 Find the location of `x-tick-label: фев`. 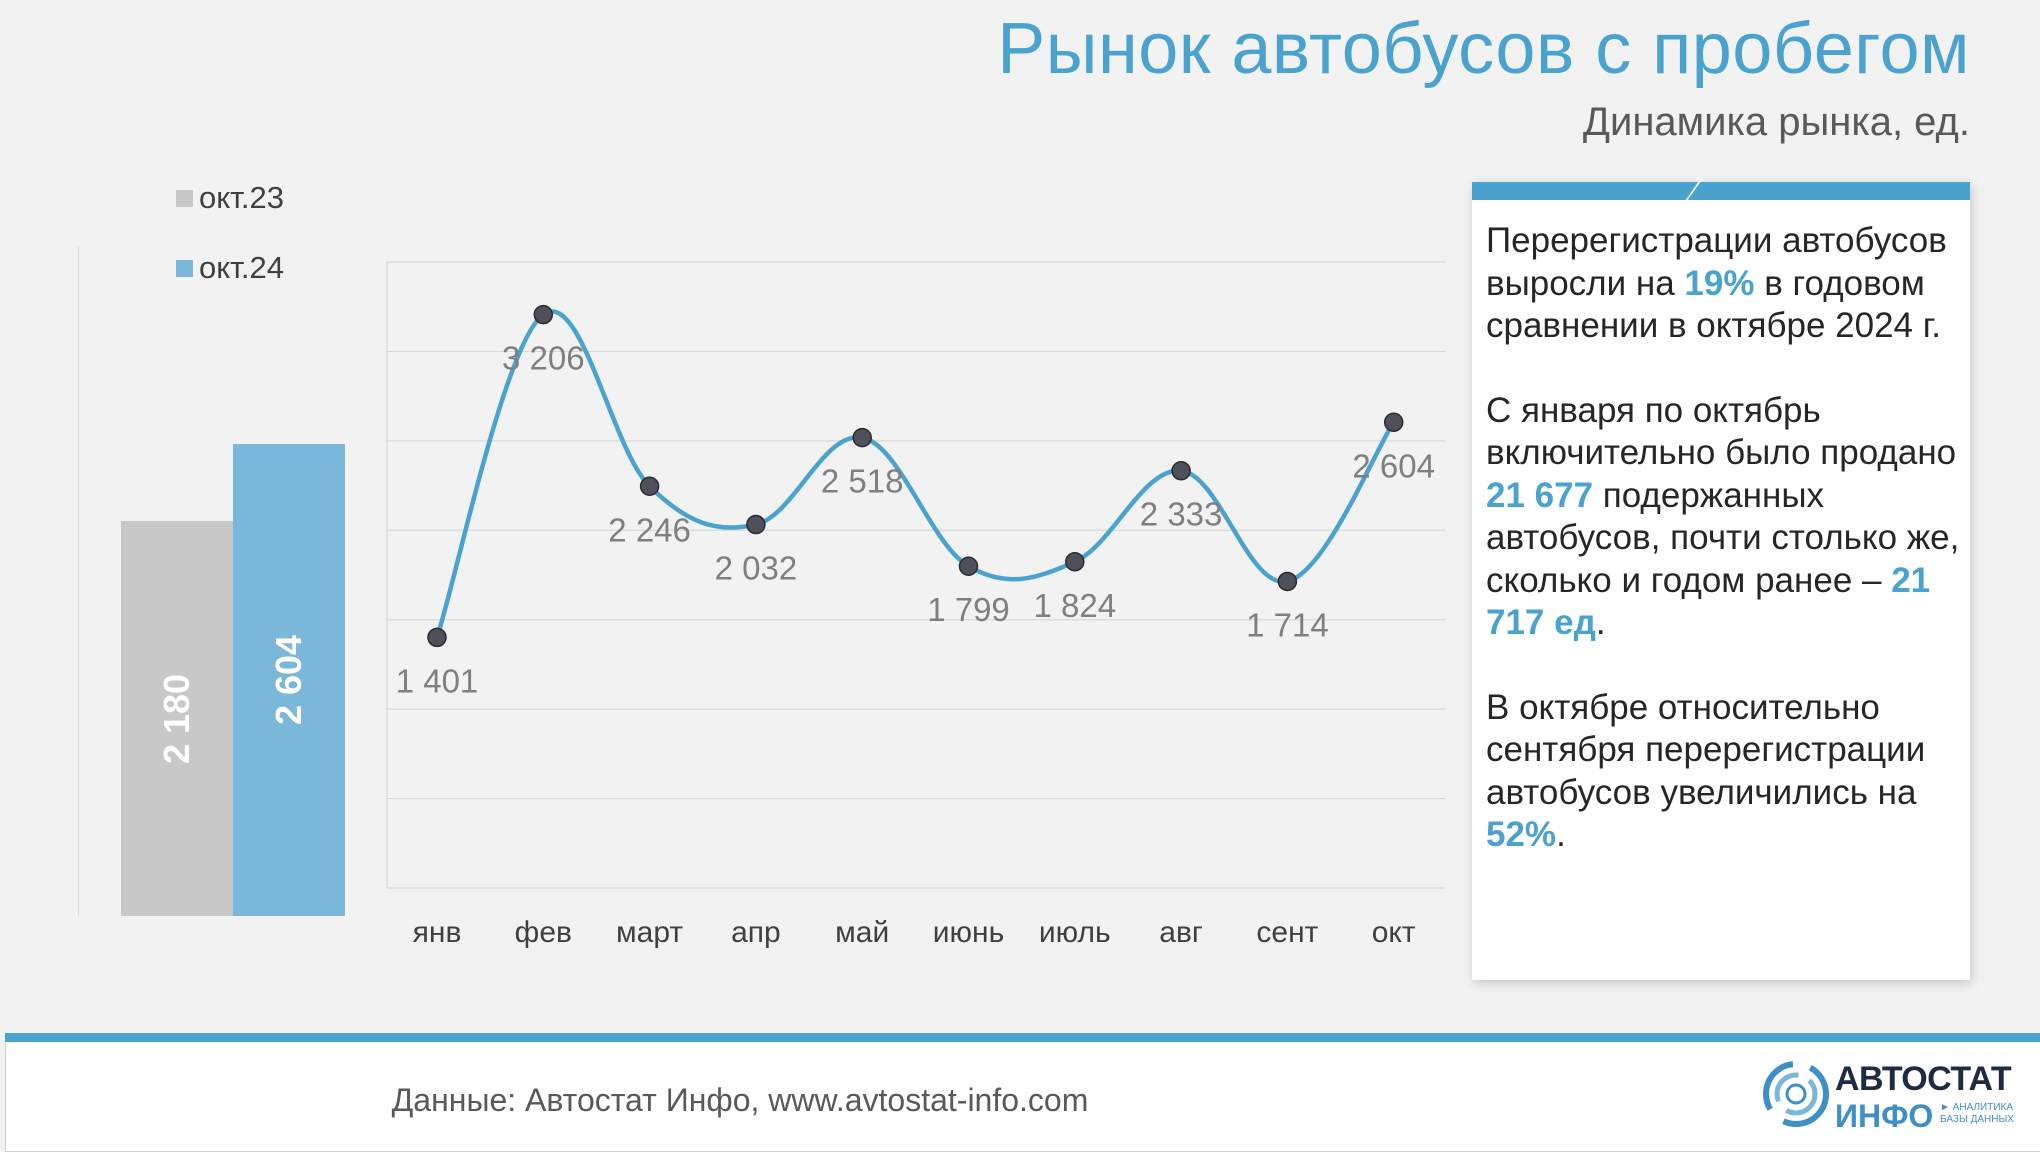

x-tick-label: фев is located at coordinates (543, 932).